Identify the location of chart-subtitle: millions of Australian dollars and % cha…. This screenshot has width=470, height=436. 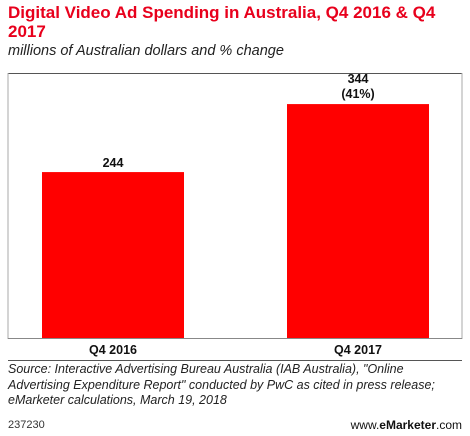
(146, 51).